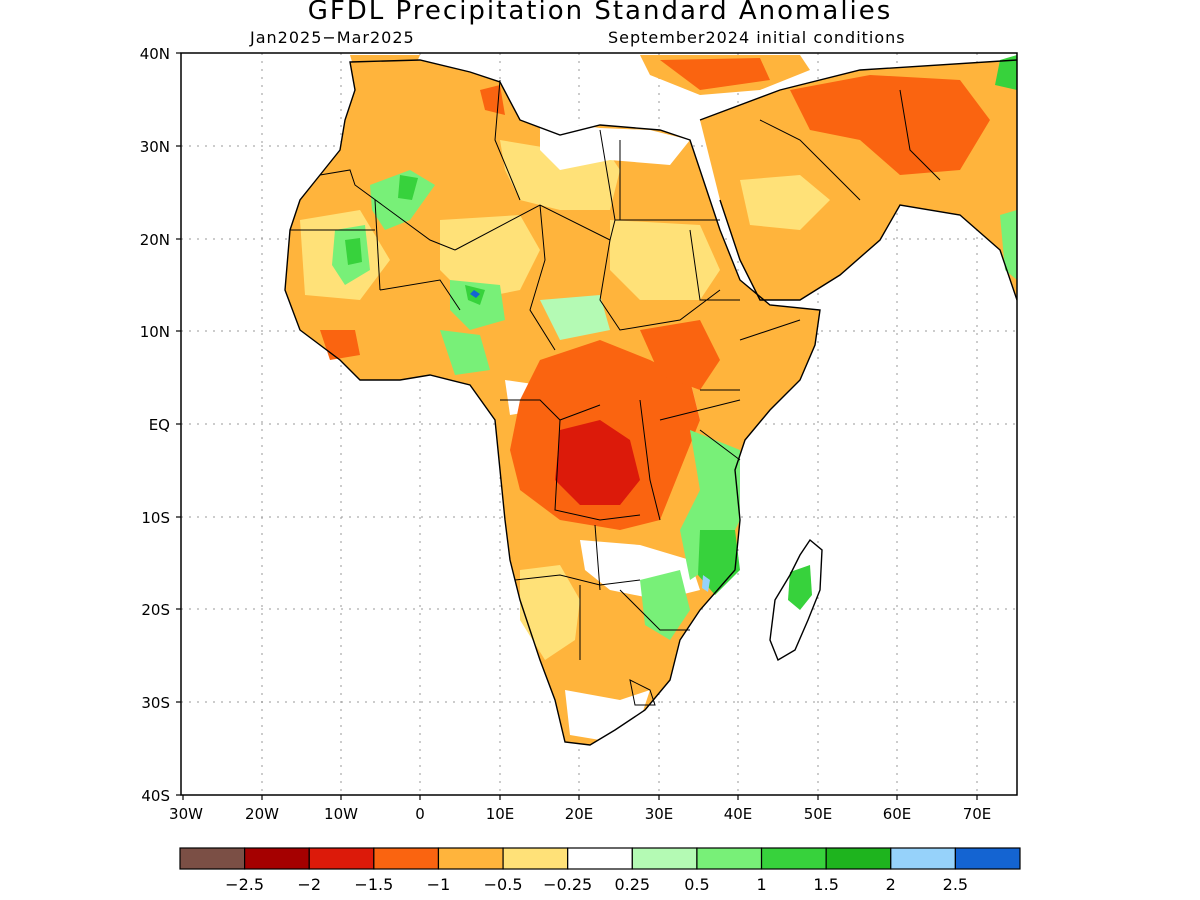 The width and height of the screenshot is (1200, 900). What do you see at coordinates (897, 814) in the screenshot?
I see `lon-label: 60E` at bounding box center [897, 814].